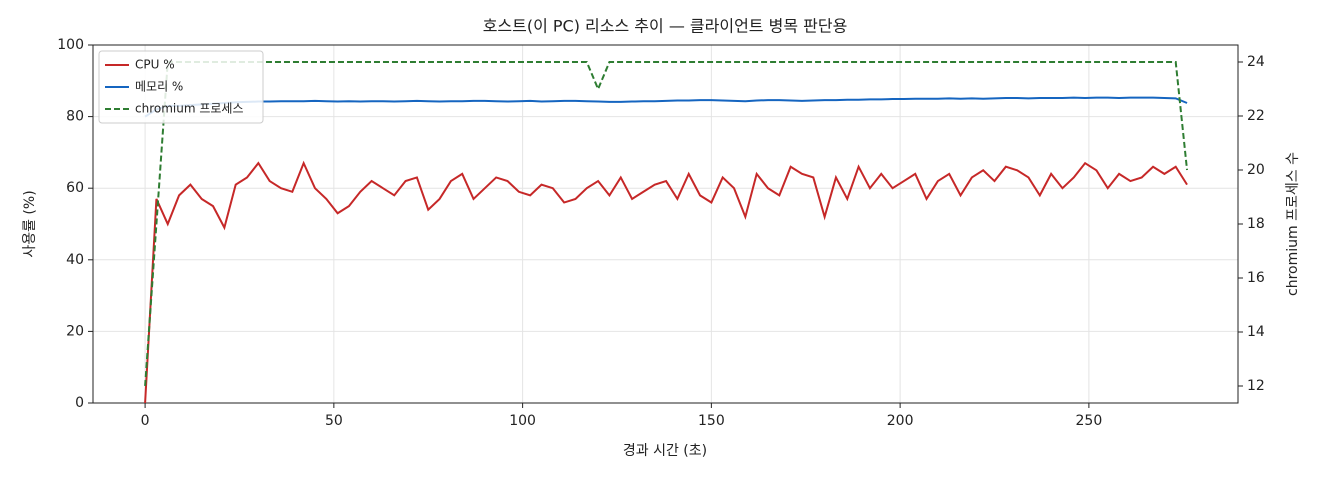 Image resolution: width=1320 pixels, height=484 pixels. I want to click on x-tick-label: 0, so click(145, 421).